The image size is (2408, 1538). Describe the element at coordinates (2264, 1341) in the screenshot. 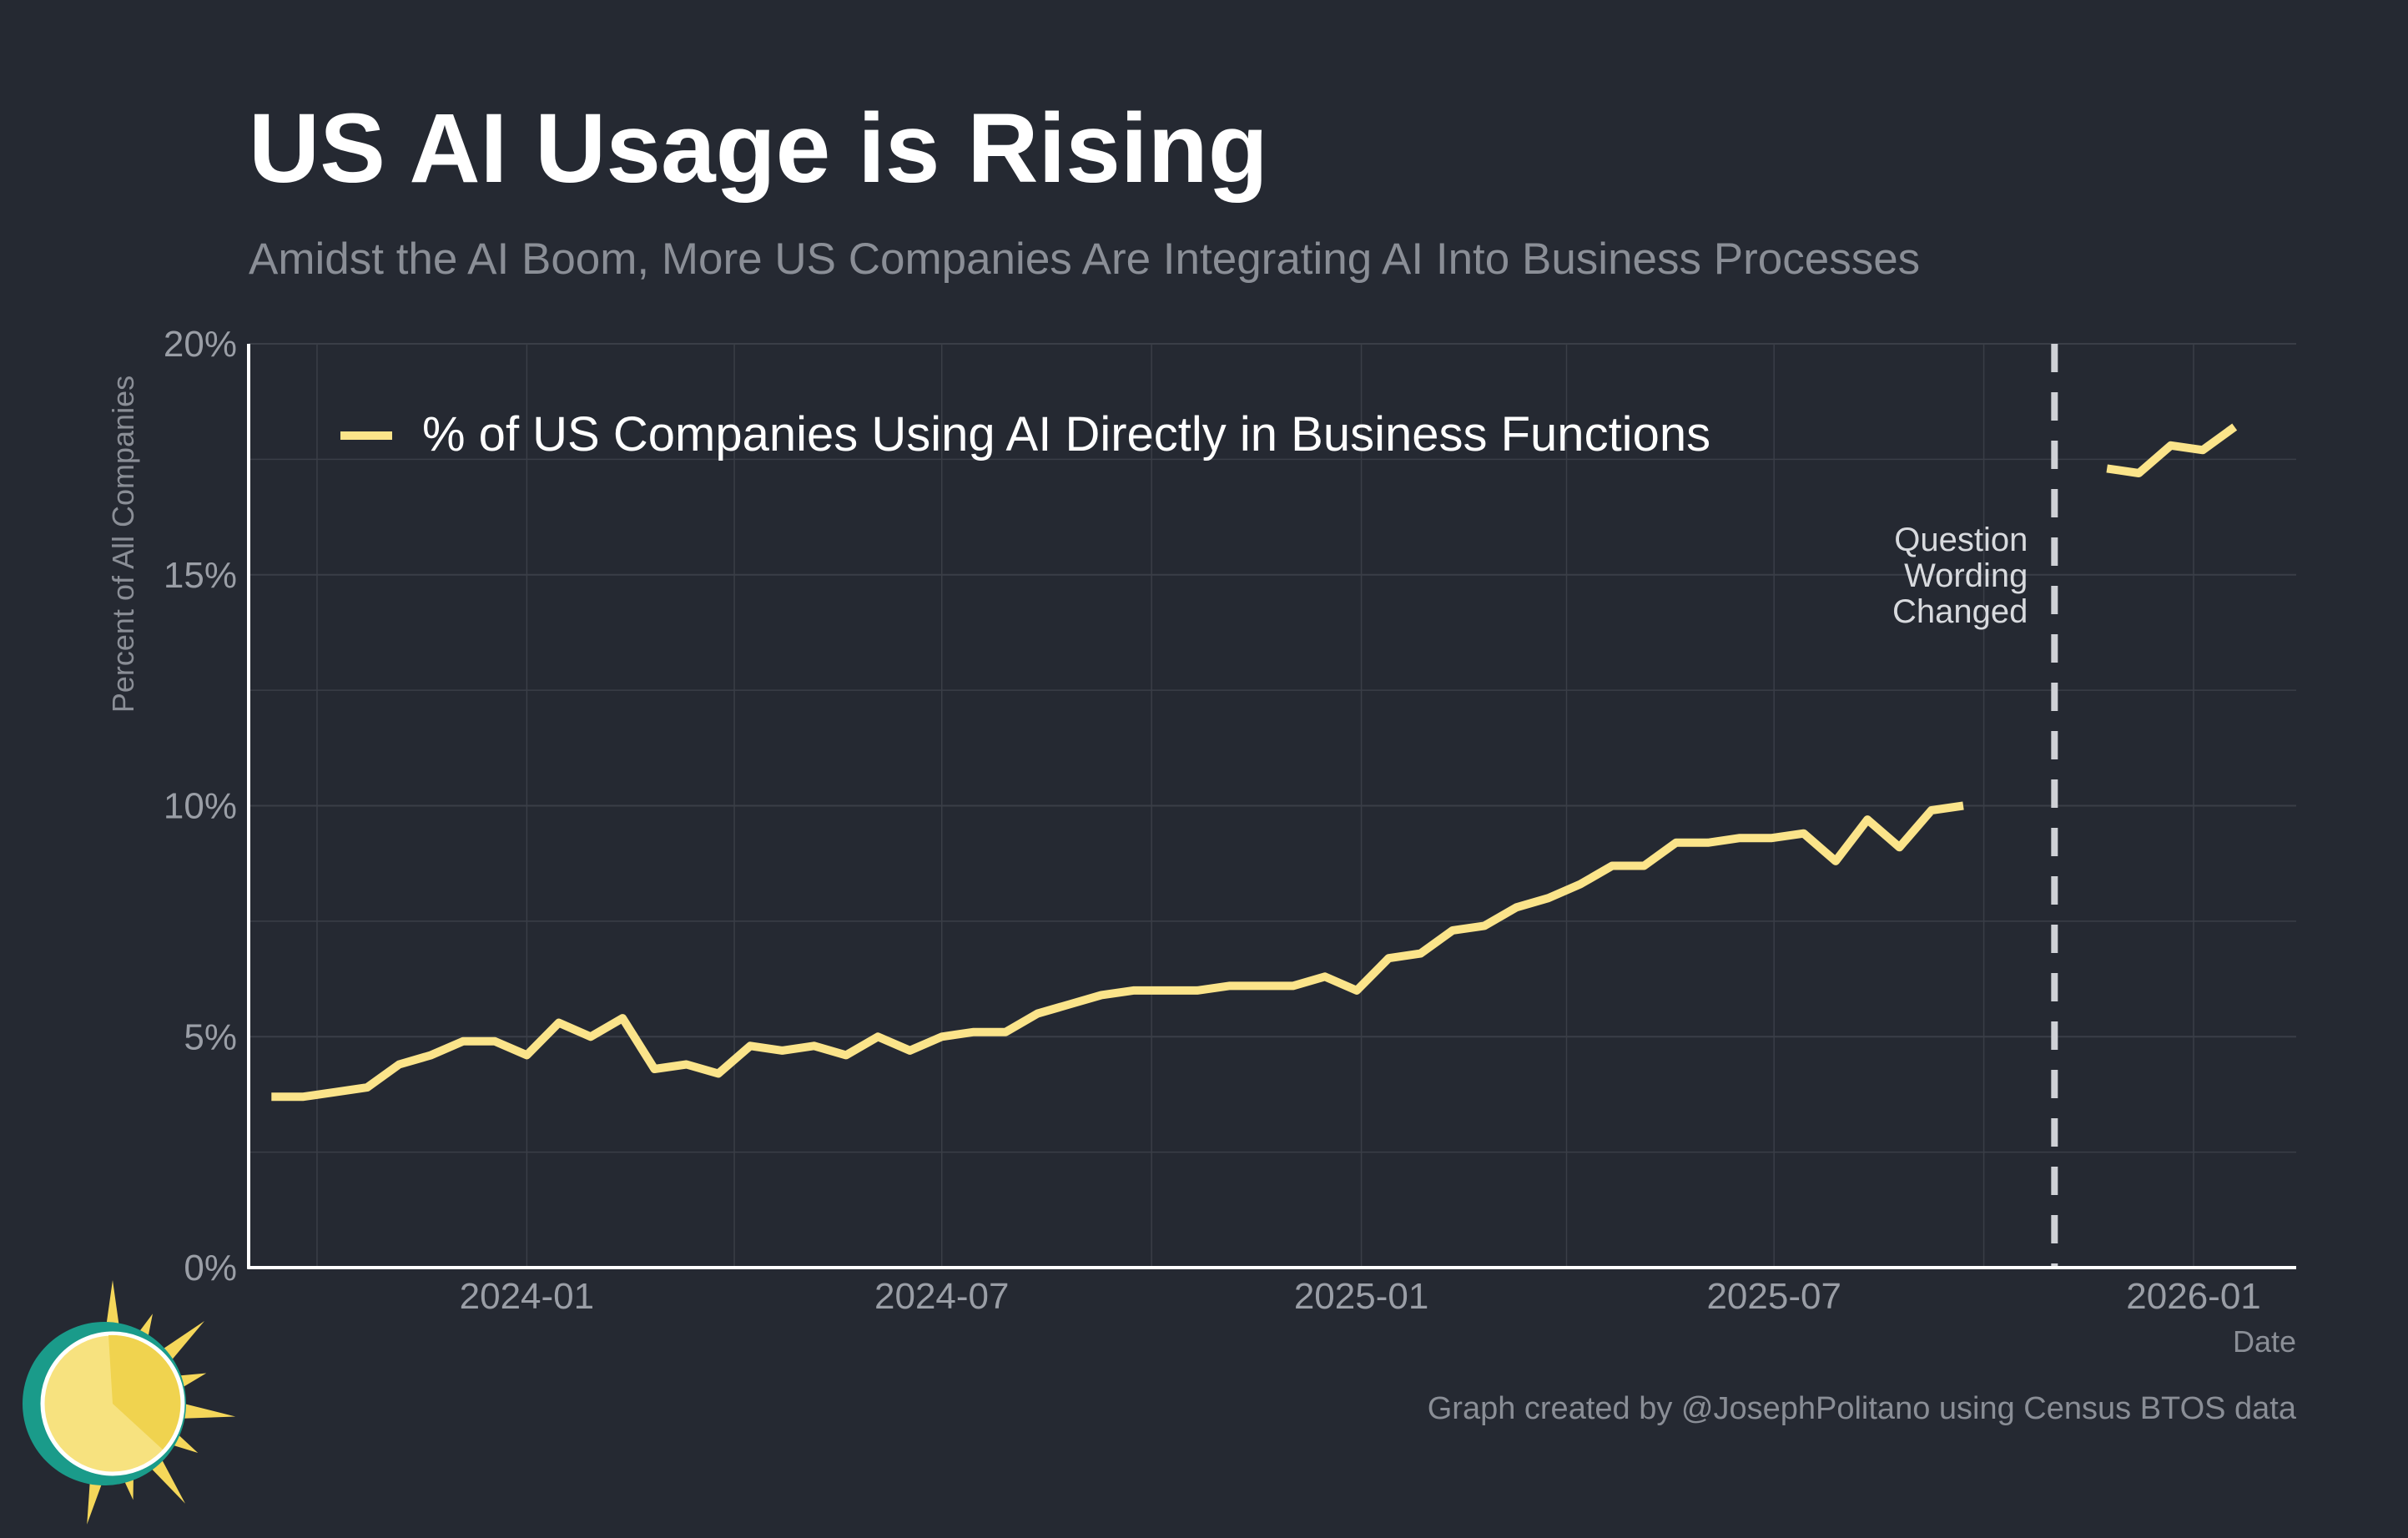

I see `x-axis-label: Date` at that location.